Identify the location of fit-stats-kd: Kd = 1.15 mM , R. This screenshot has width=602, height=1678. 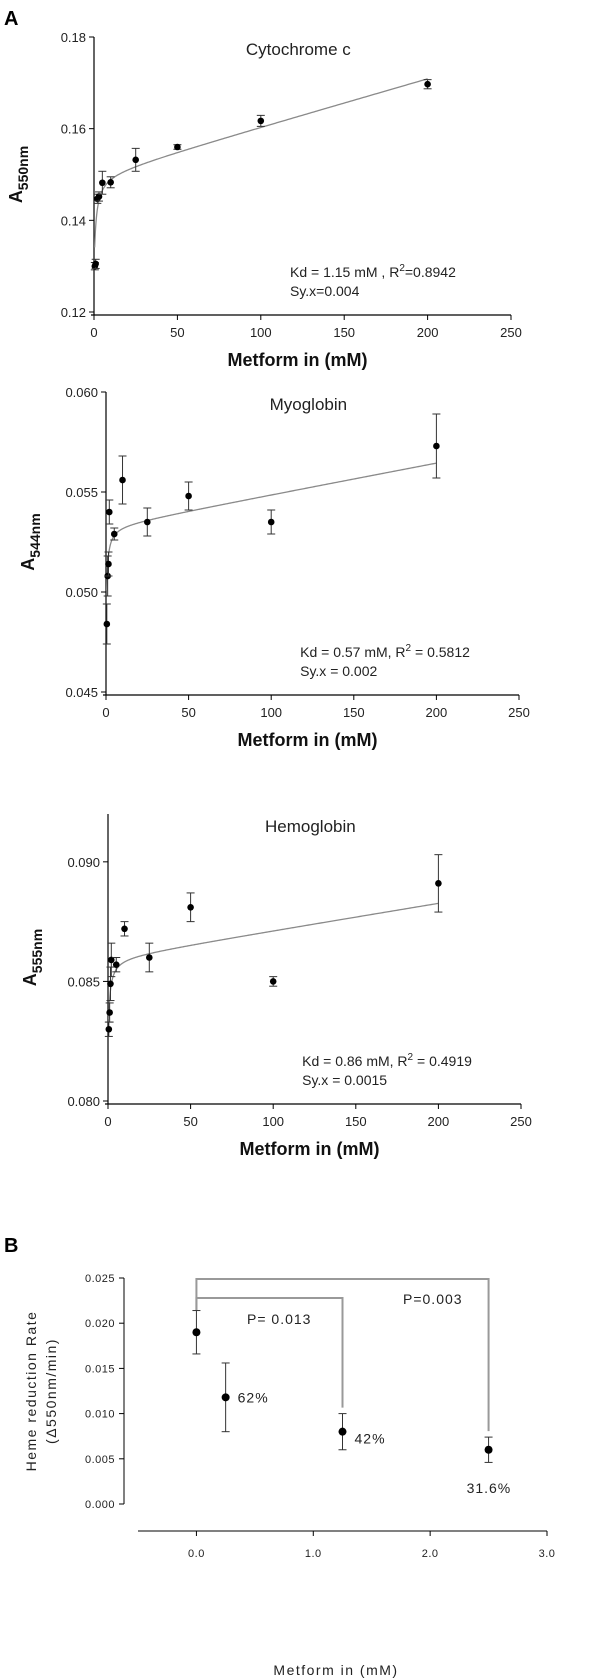
(344, 272).